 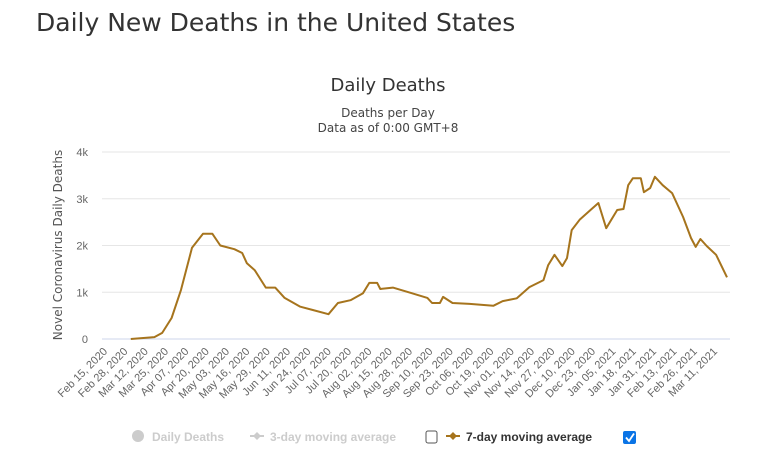 I want to click on y-axis-label: Novel Coronavirus Daily Deaths, so click(x=58, y=245).